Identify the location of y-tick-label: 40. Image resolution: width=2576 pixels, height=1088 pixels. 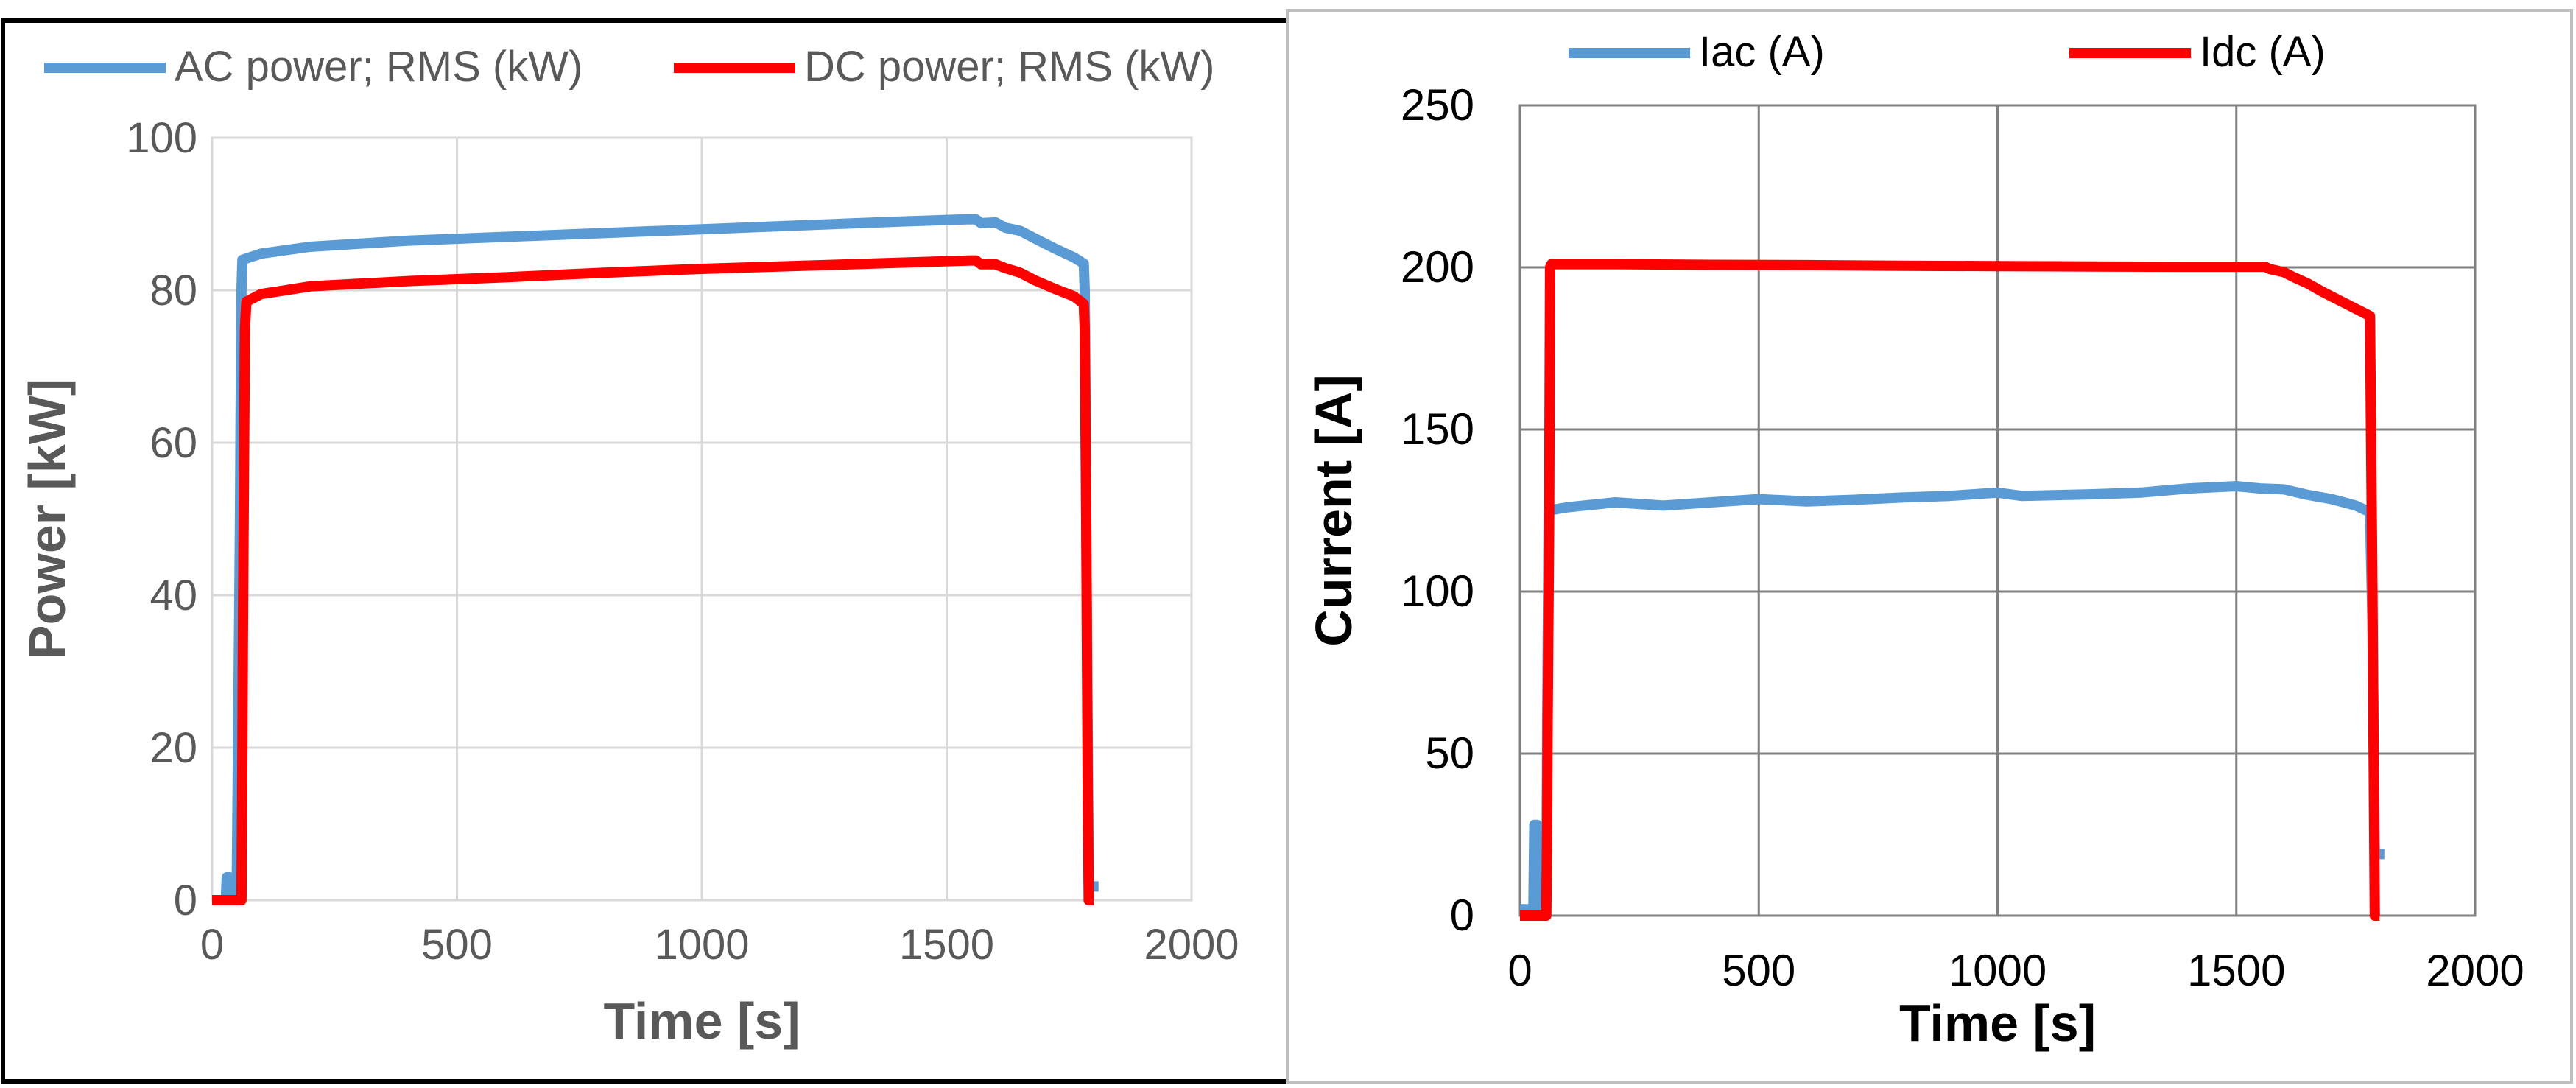
(173, 596).